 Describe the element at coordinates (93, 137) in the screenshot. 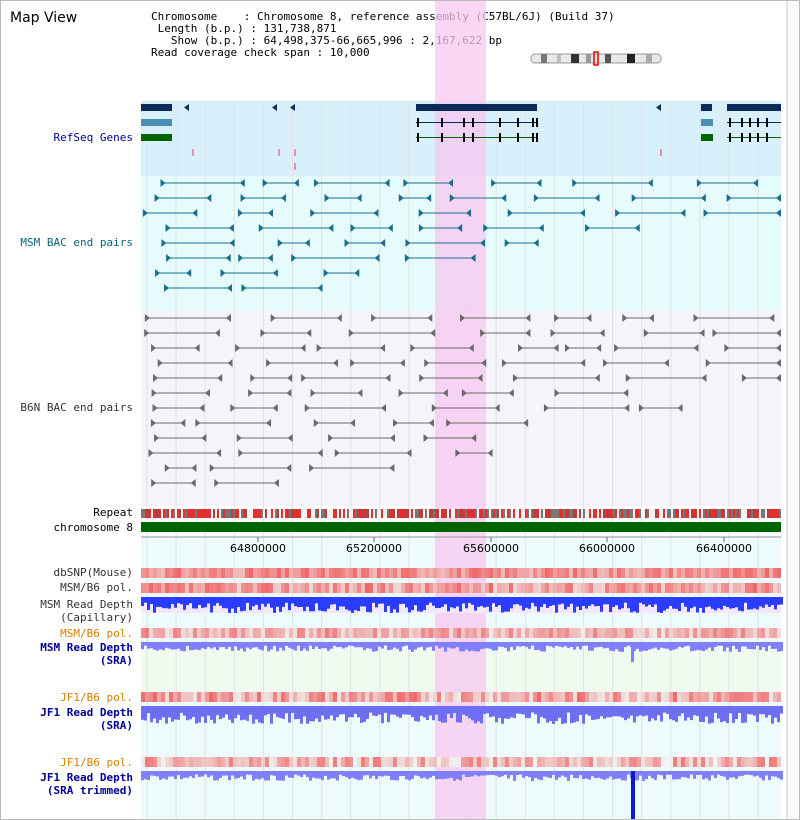

I see `track-label-refseq: RefSeq Genes` at that location.